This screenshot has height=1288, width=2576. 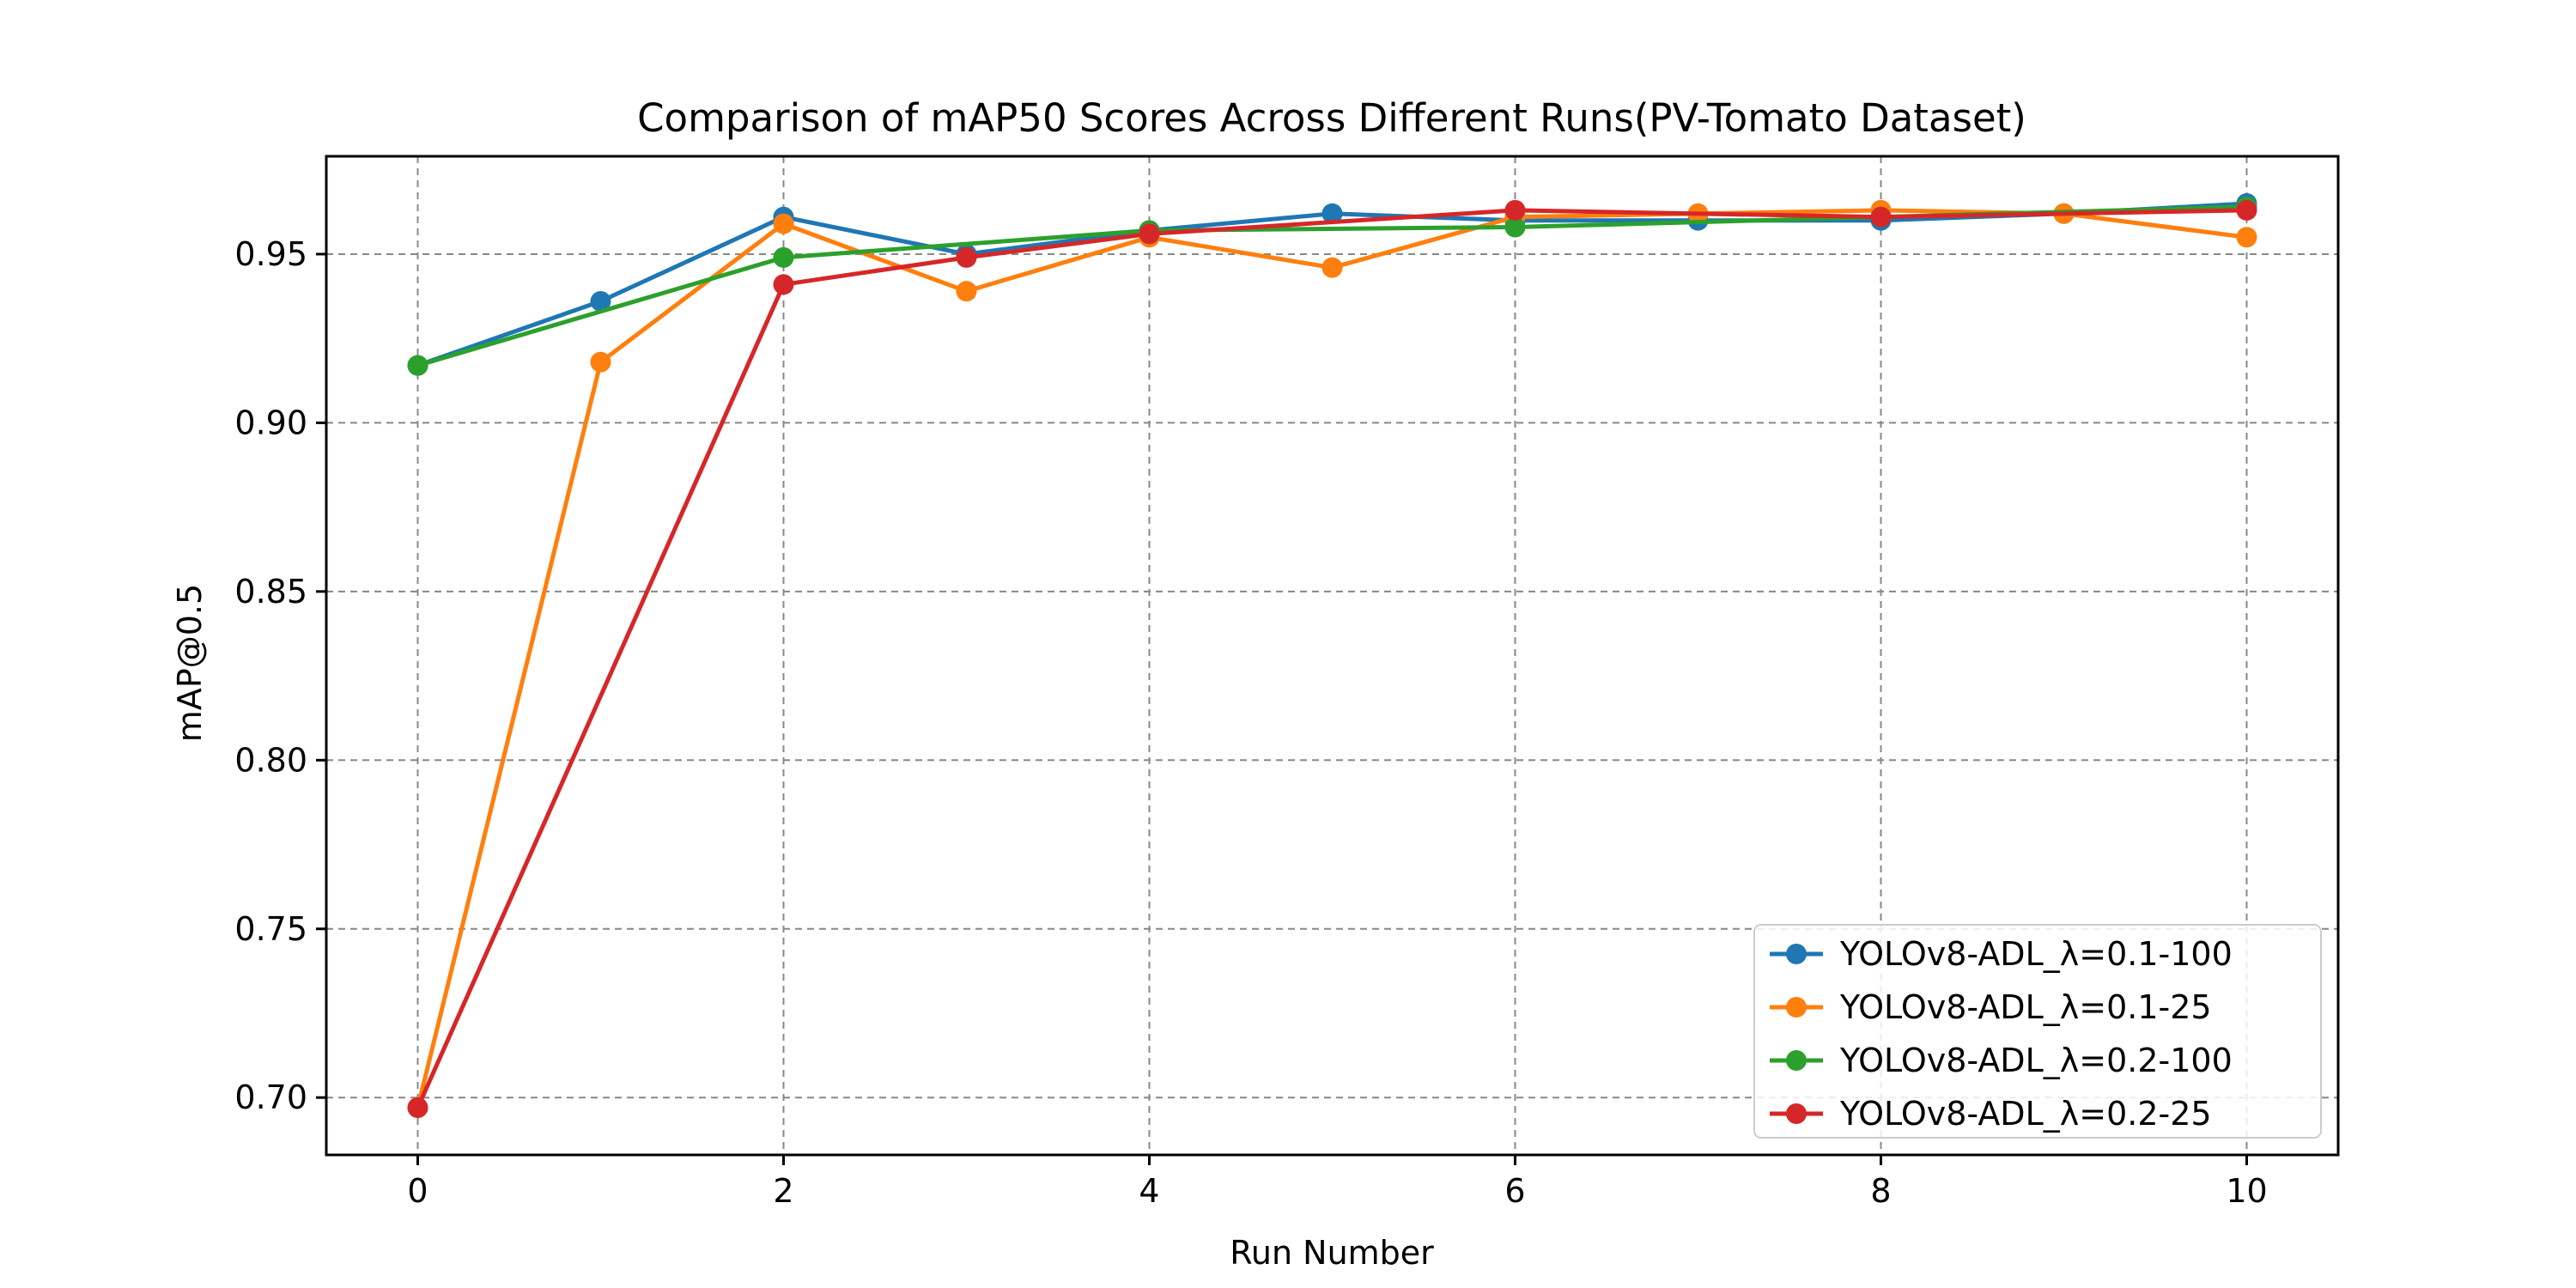 What do you see at coordinates (270, 929) in the screenshot?
I see `y-tick-label: 0.75` at bounding box center [270, 929].